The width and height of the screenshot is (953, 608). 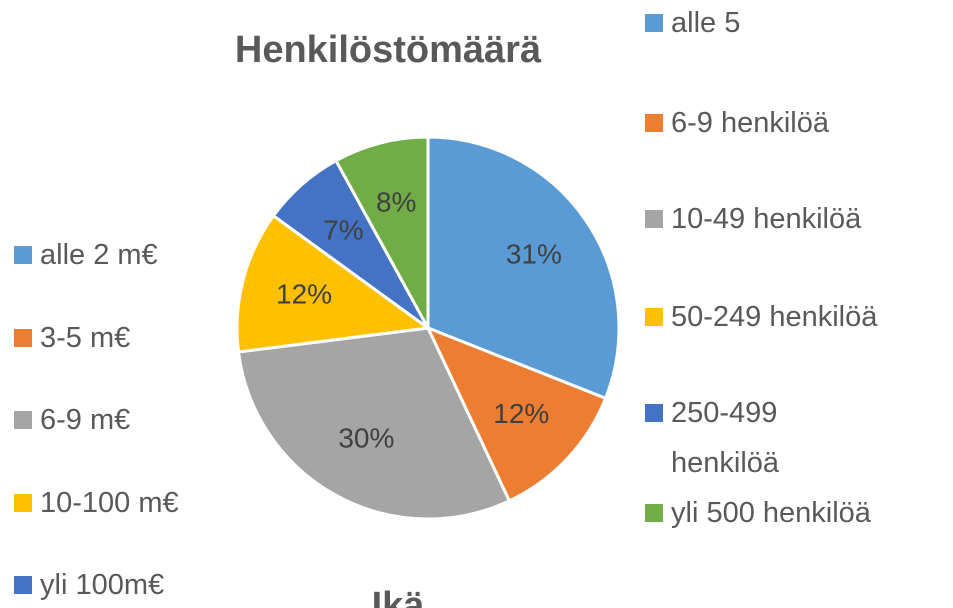 I want to click on legend-item: 250-499 henkilöä, so click(x=743, y=442).